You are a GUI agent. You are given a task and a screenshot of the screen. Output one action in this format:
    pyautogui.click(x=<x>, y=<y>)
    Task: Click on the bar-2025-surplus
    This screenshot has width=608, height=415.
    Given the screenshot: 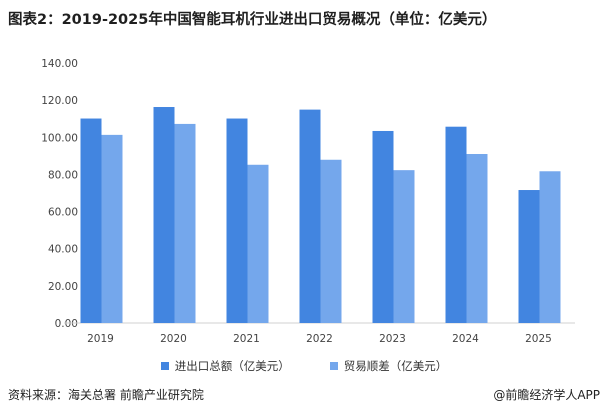 What is the action you would take?
    pyautogui.click(x=550, y=247)
    